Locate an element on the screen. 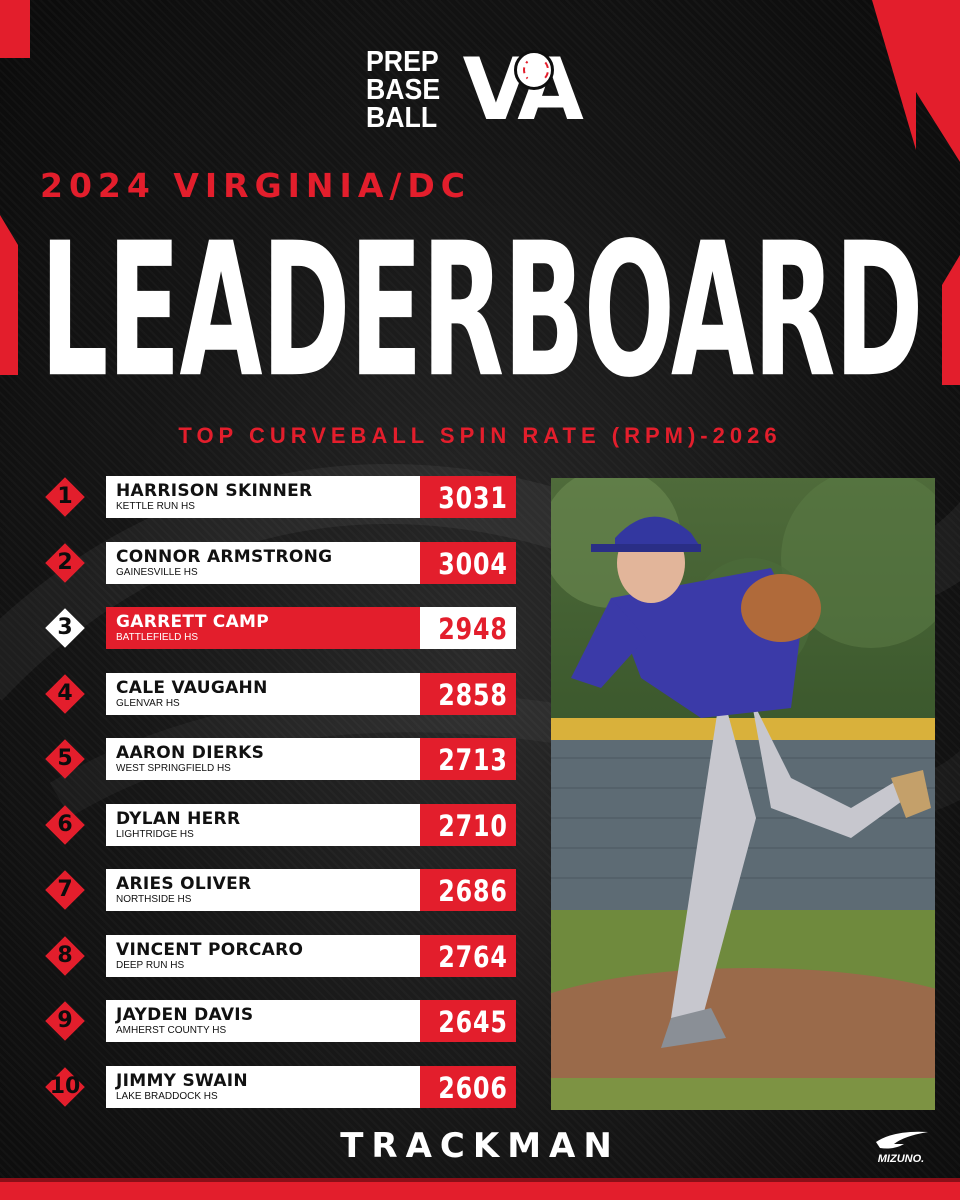  player-info: ARIES OLIVER NORTHSIDE HS is located at coordinates (283, 890).